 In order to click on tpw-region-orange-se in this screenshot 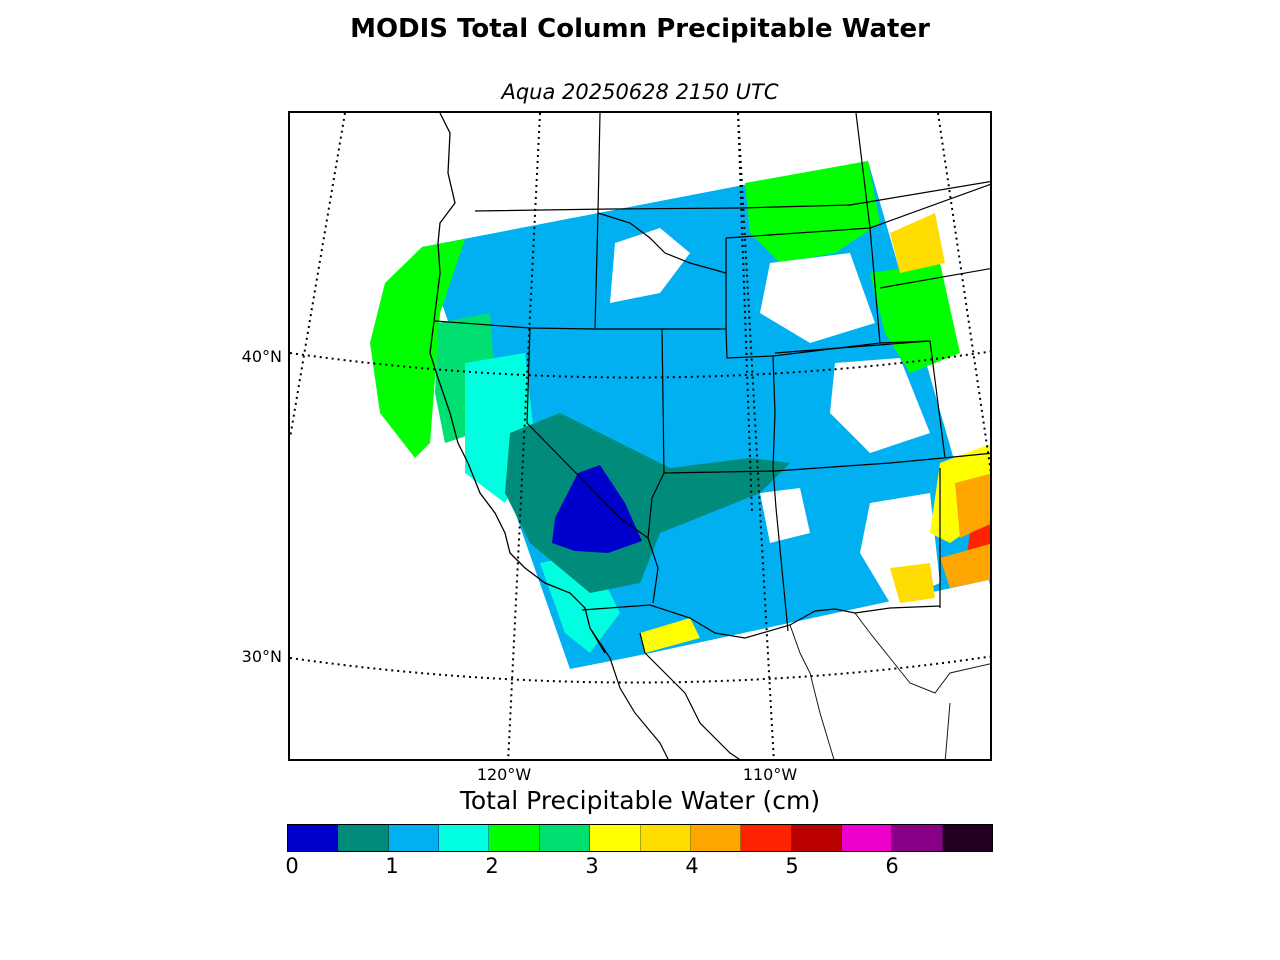, I will do `click(972, 505)`.